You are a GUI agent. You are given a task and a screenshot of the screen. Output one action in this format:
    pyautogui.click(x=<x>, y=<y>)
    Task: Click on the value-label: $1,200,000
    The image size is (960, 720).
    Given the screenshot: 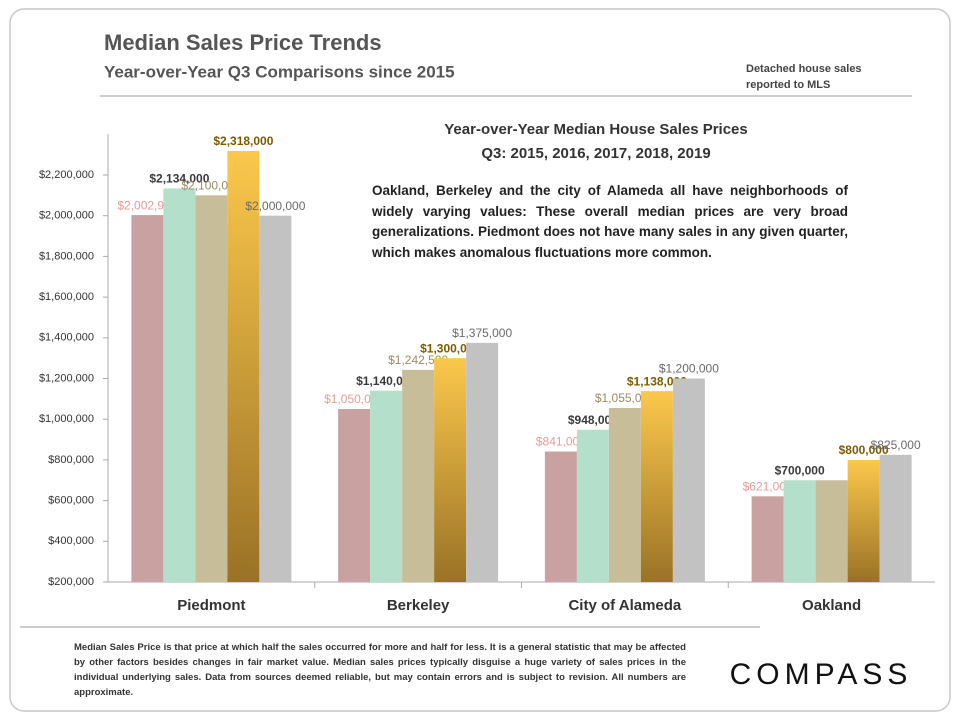 What is the action you would take?
    pyautogui.click(x=689, y=369)
    